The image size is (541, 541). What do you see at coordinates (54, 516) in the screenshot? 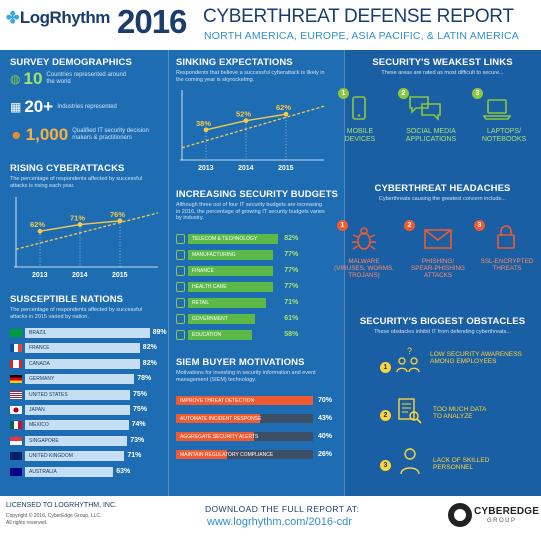
I see `copyright-text: Copyright © 2016, CyberEdge Group, LLC.` at bounding box center [54, 516].